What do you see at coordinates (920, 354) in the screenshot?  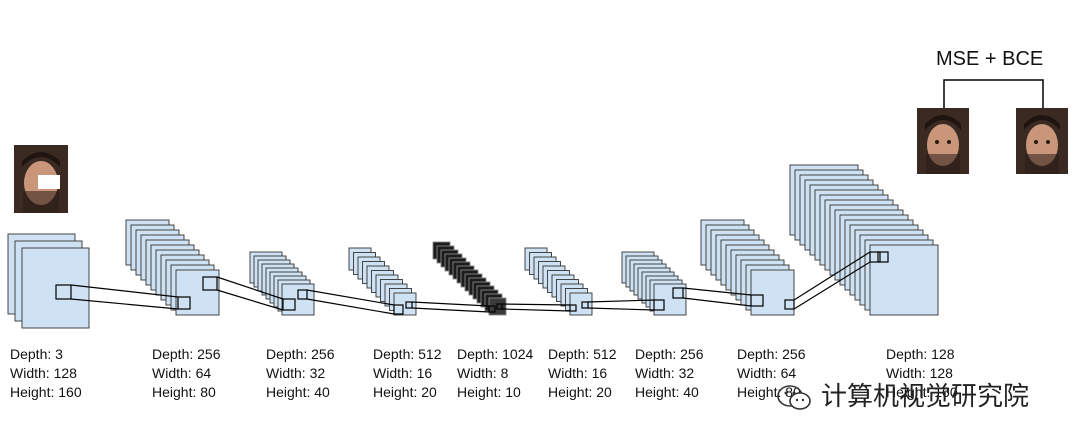 I see `layer-depth: Depth: 128` at bounding box center [920, 354].